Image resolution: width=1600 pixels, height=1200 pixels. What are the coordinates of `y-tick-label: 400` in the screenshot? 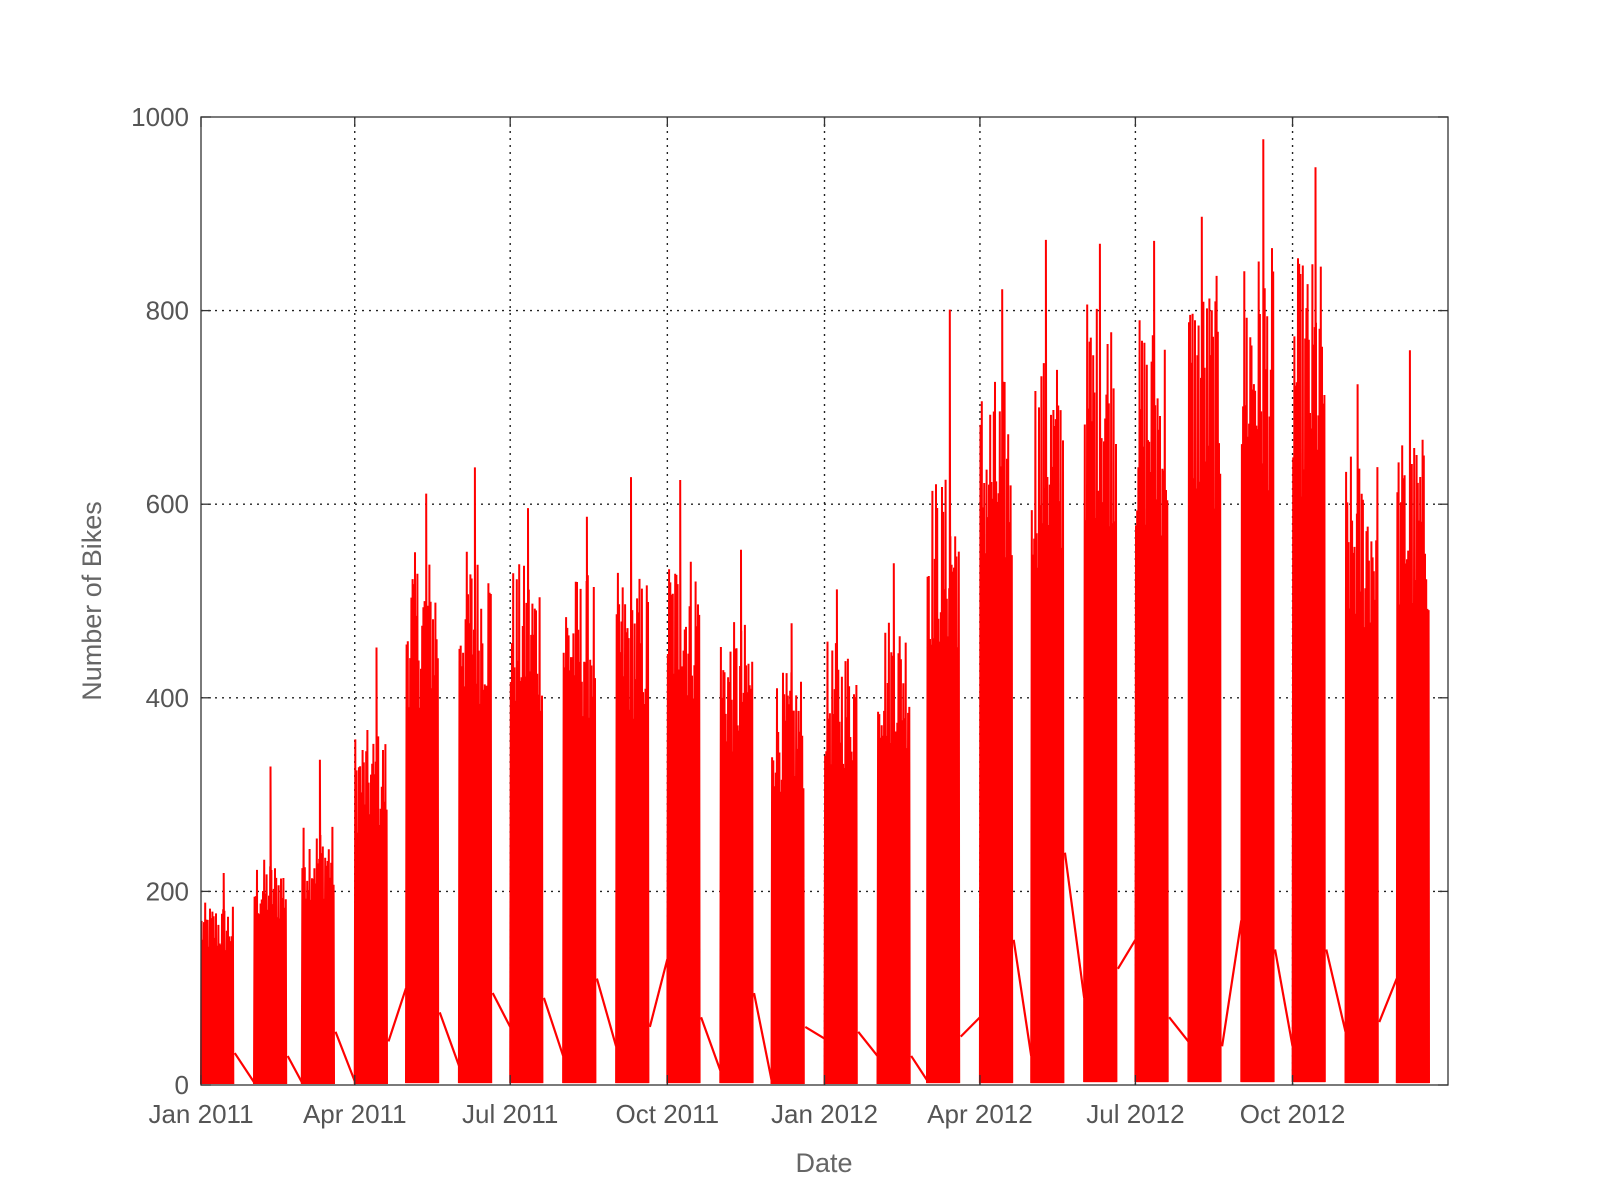 It's located at (167, 698).